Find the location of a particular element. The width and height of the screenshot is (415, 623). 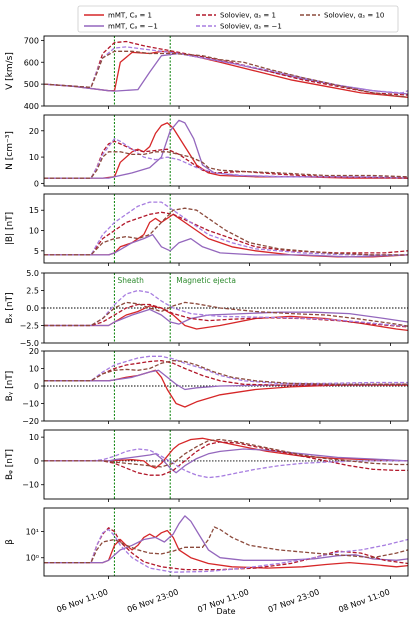

panel-2: 5 10 15 |B| [nT] is located at coordinates (207, 229).